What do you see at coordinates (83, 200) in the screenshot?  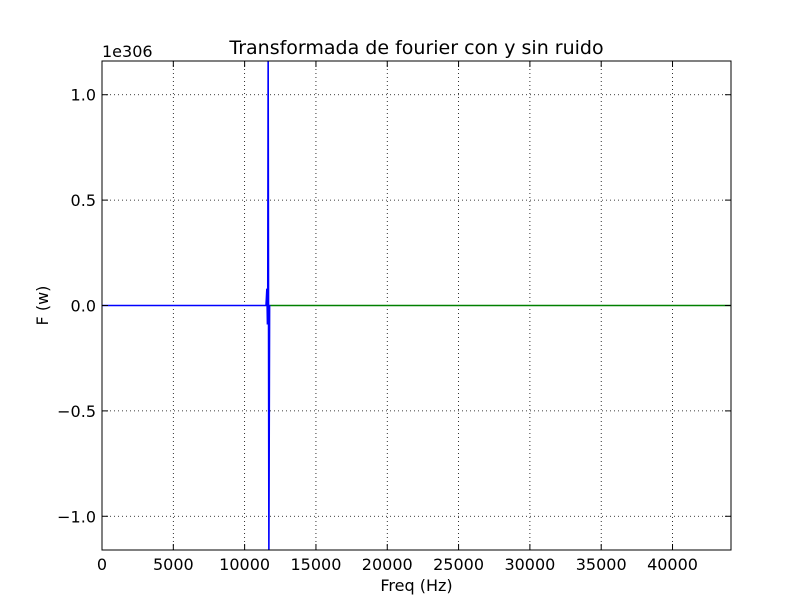 I see `y-tick-label: 0.5` at bounding box center [83, 200].